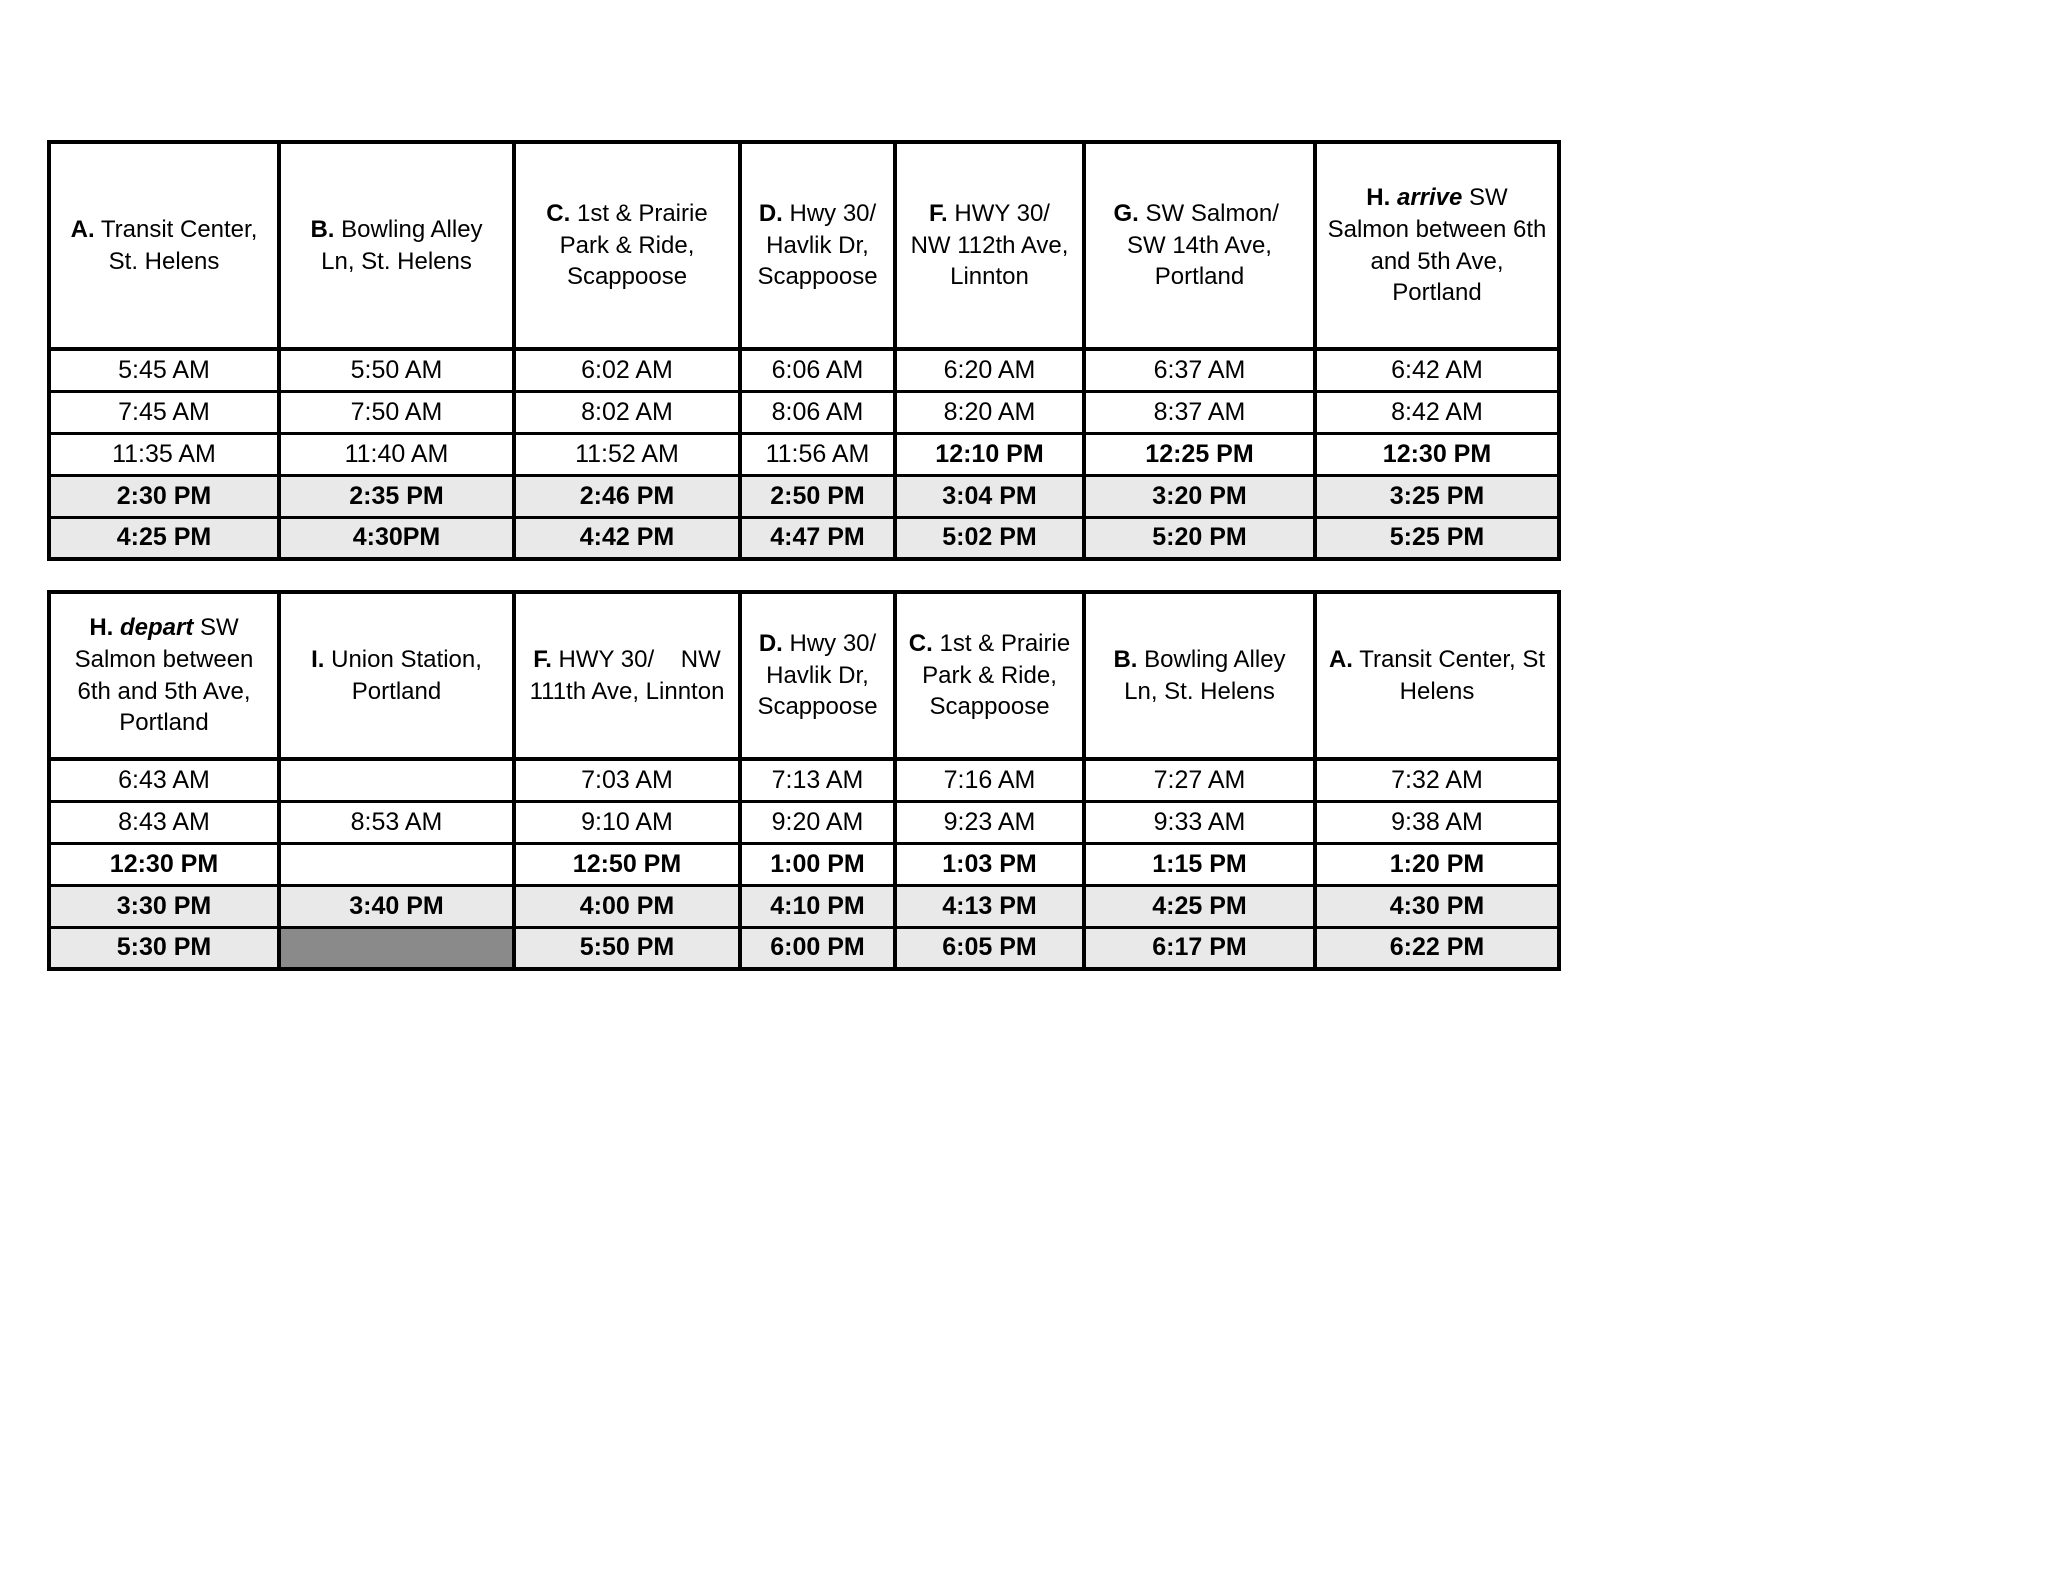 The height and width of the screenshot is (1583, 2048). Describe the element at coordinates (627, 496) in the screenshot. I see `time-cell: 2:46 PM` at that location.